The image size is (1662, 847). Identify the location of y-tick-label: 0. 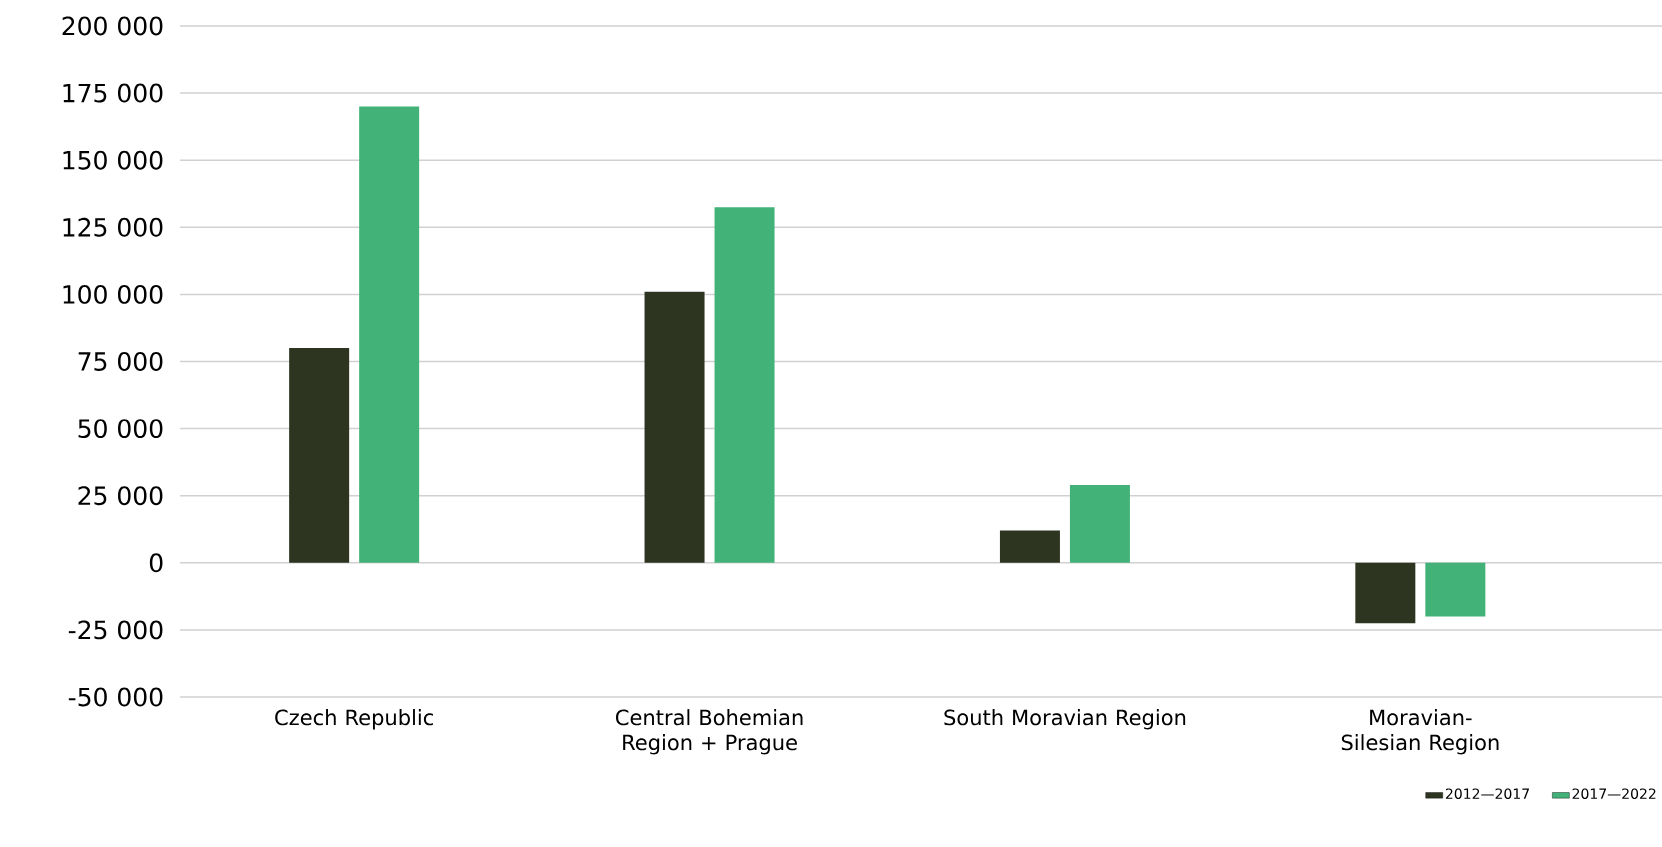
(156, 563).